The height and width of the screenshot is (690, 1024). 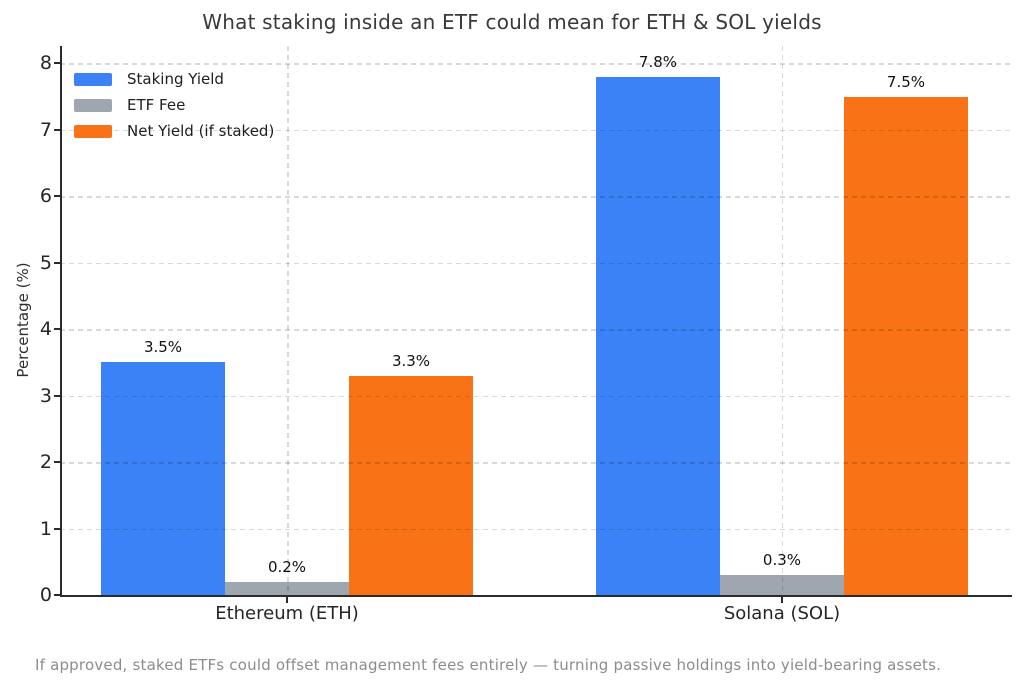 I want to click on legend-label: ETF Fee, so click(x=156, y=105).